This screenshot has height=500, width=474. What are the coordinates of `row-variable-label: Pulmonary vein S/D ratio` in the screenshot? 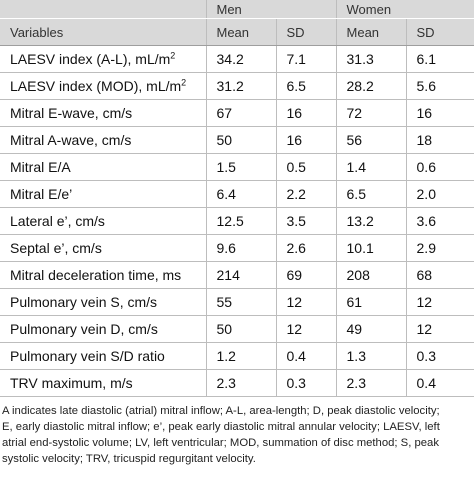 It's located at (87, 356).